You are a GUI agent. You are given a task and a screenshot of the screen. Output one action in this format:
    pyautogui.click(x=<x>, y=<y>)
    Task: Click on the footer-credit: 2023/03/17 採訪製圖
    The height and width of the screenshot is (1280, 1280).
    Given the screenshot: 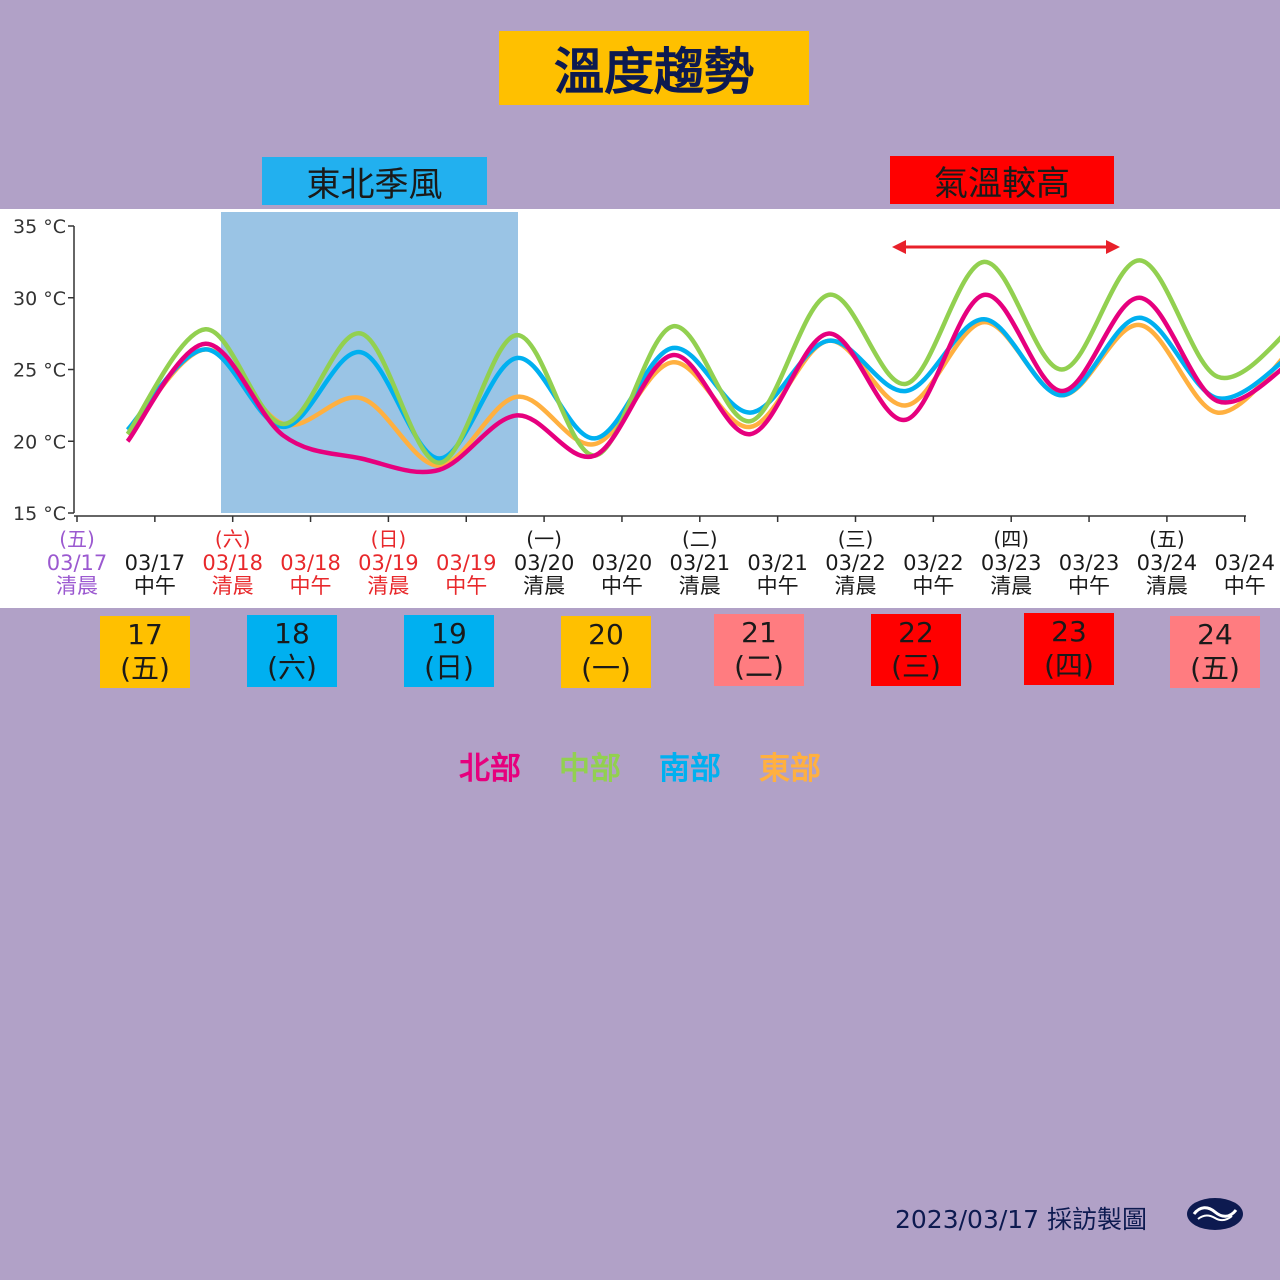 What is the action you would take?
    pyautogui.click(x=1021, y=1219)
    